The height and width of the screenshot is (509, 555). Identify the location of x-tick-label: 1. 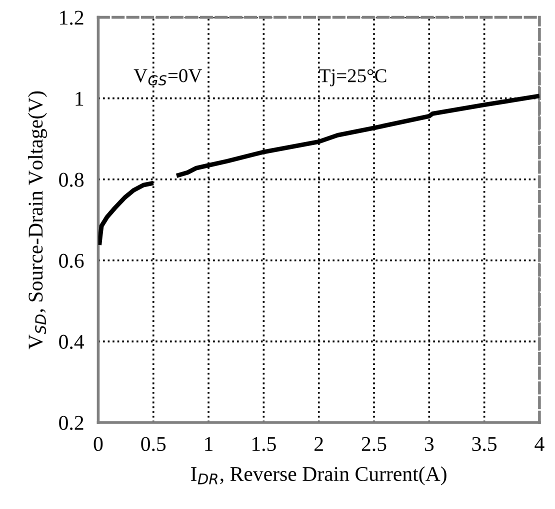
(208, 444).